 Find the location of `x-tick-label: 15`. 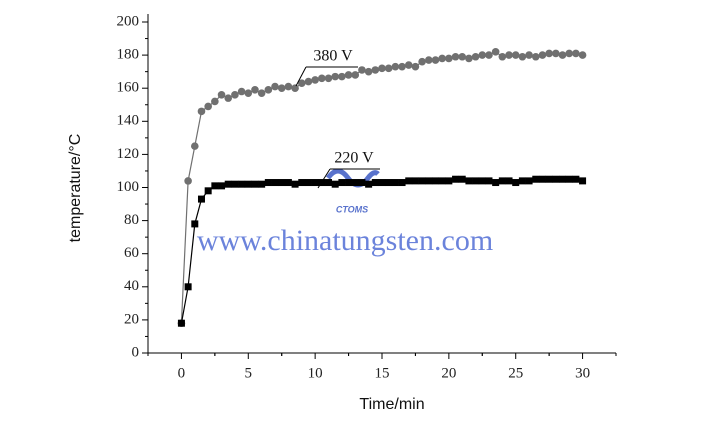

x-tick-label: 15 is located at coordinates (382, 373).